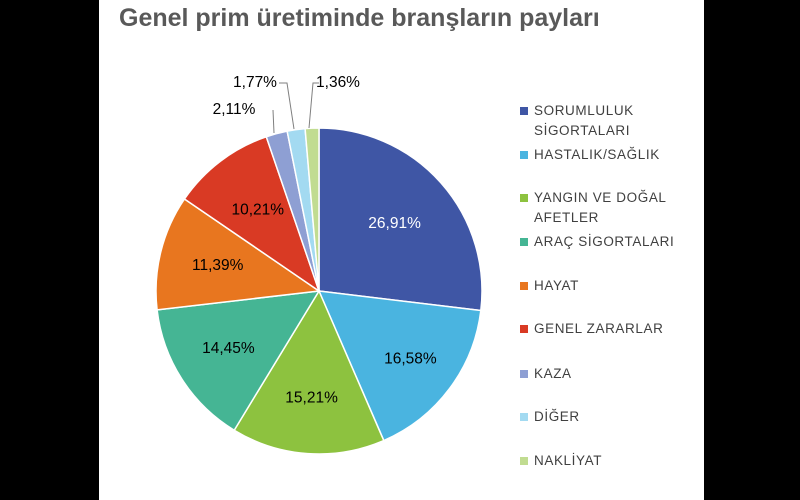 The height and width of the screenshot is (500, 800). I want to click on leader-line-kaza, so click(273, 121).